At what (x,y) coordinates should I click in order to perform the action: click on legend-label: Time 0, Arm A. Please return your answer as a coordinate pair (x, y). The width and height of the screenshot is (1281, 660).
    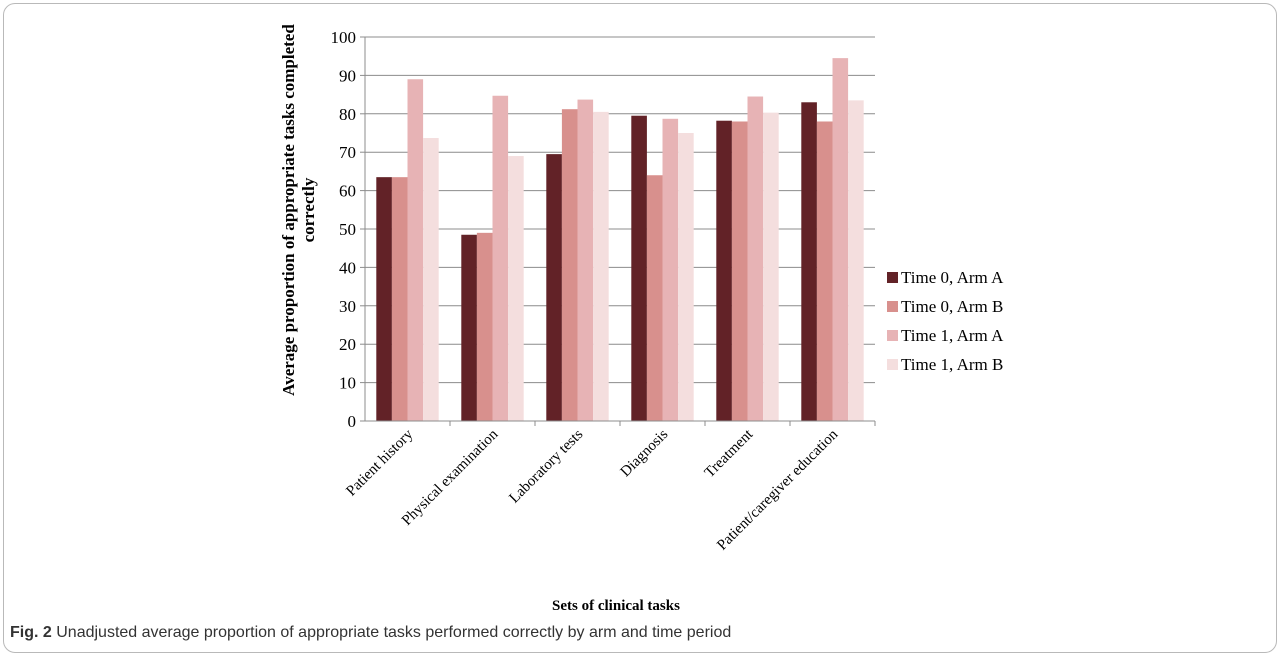
    Looking at the image, I should click on (952, 277).